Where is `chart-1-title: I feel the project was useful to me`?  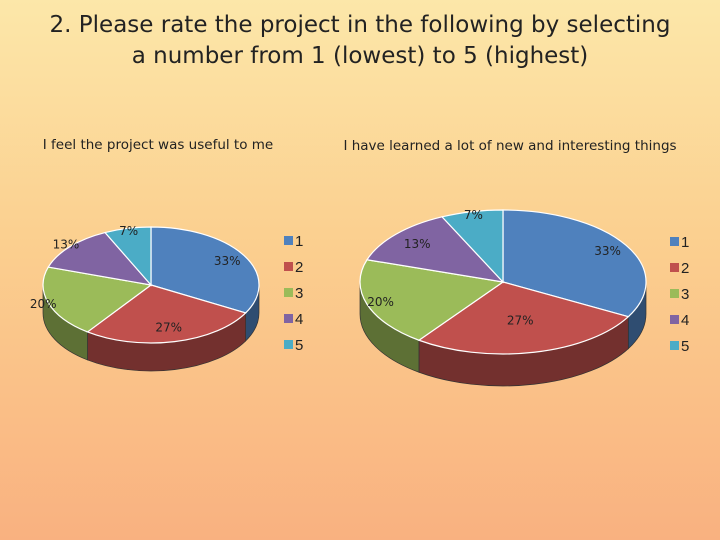
chart-1-title: I feel the project was useful to me is located at coordinates (158, 145).